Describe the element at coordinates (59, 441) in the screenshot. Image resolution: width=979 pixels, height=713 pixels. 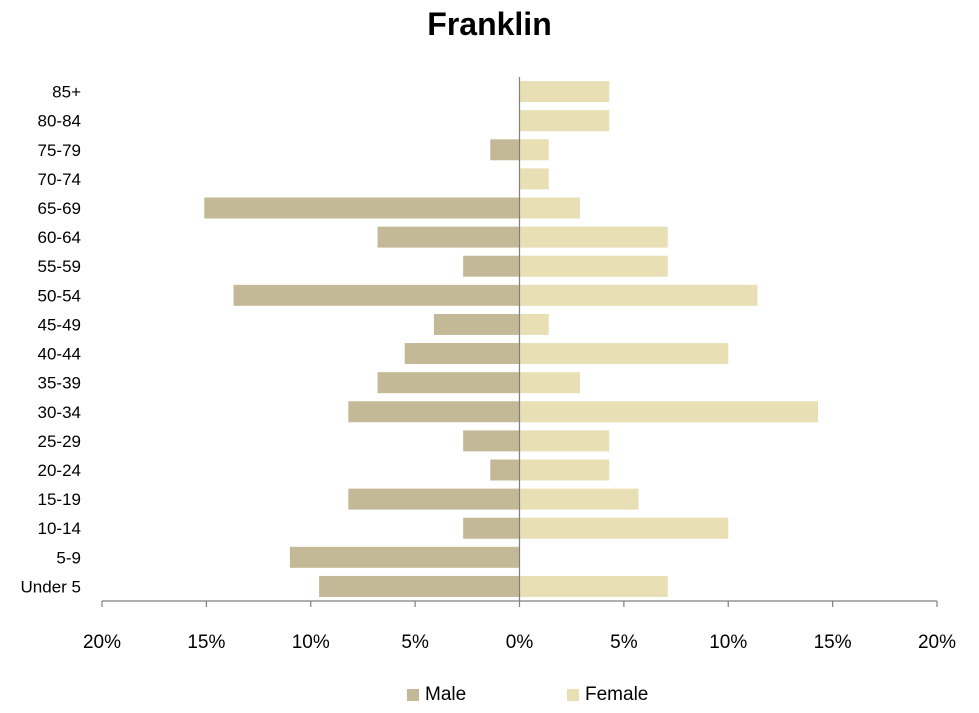
I see `category-label-25-29: 25-29` at that location.